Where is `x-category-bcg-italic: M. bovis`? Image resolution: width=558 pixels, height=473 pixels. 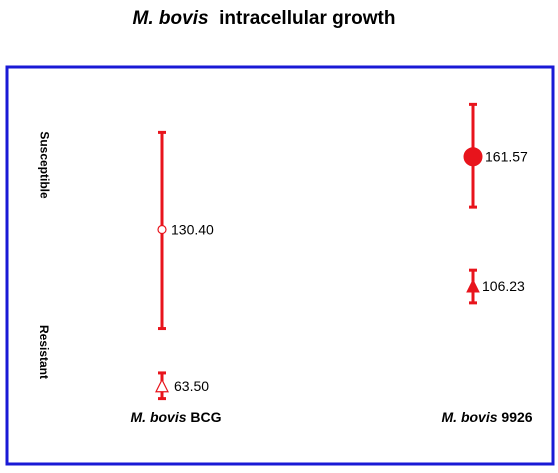 x-category-bcg-italic: M. bovis is located at coordinates (158, 417).